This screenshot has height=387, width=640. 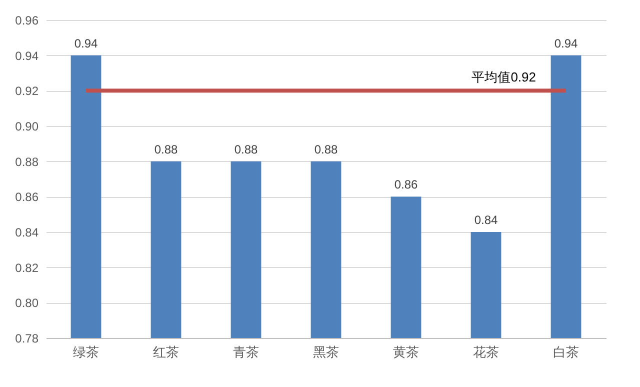 I want to click on ref-line-label: 平均值0.92, so click(x=504, y=77).